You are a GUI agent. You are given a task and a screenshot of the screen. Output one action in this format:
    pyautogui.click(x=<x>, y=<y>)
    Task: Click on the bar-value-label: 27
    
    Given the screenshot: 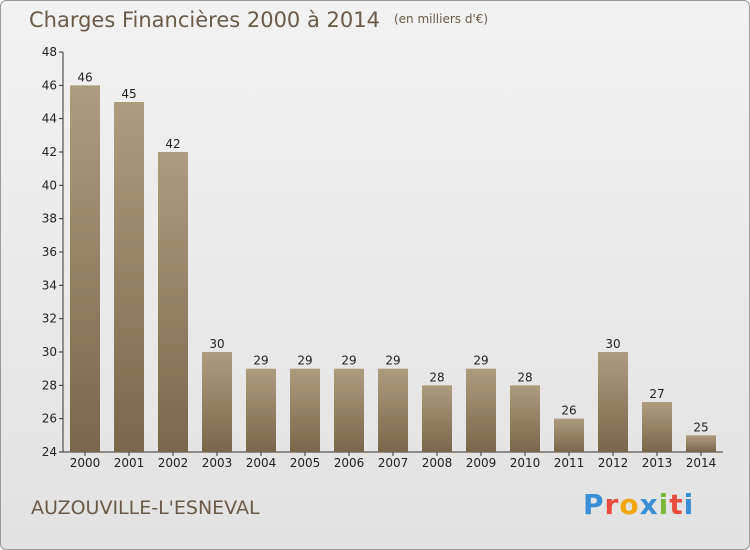 What is the action you would take?
    pyautogui.click(x=656, y=394)
    